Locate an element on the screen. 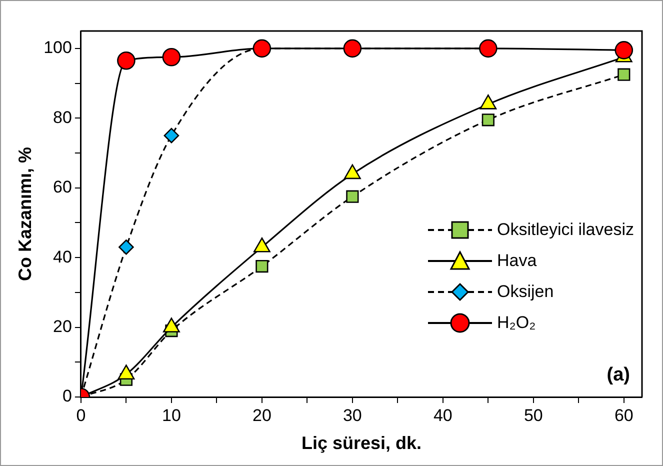  x-tick-label: 10 is located at coordinates (171, 415).